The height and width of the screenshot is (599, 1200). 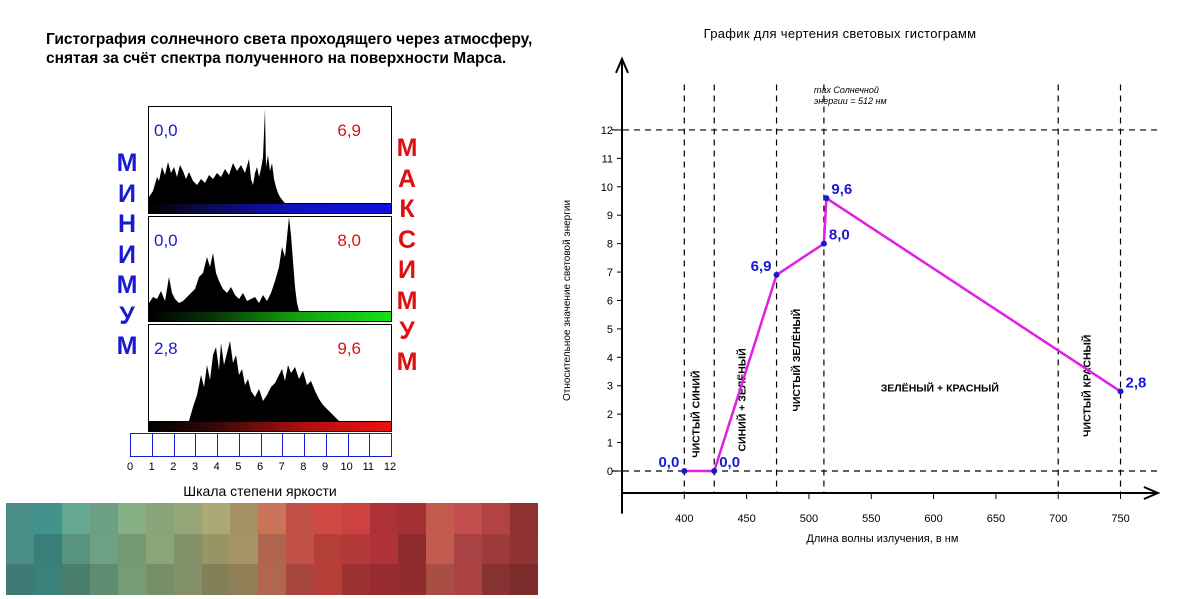 I want to click on region-label: ЧИСТЫЙ КРАСНЫЙ, so click(x=1087, y=386).